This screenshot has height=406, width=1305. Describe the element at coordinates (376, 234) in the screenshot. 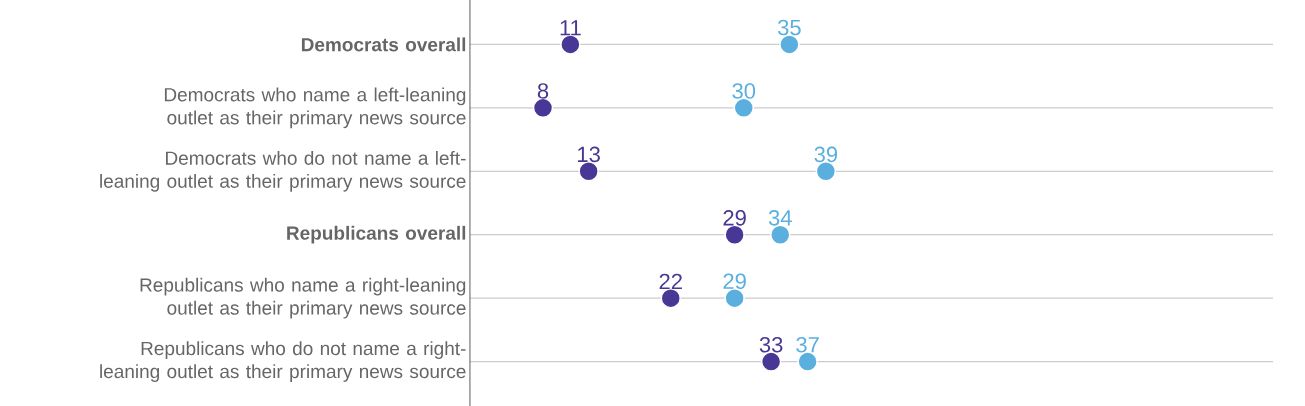

I see `y-tick-label: Republicans overall` at that location.